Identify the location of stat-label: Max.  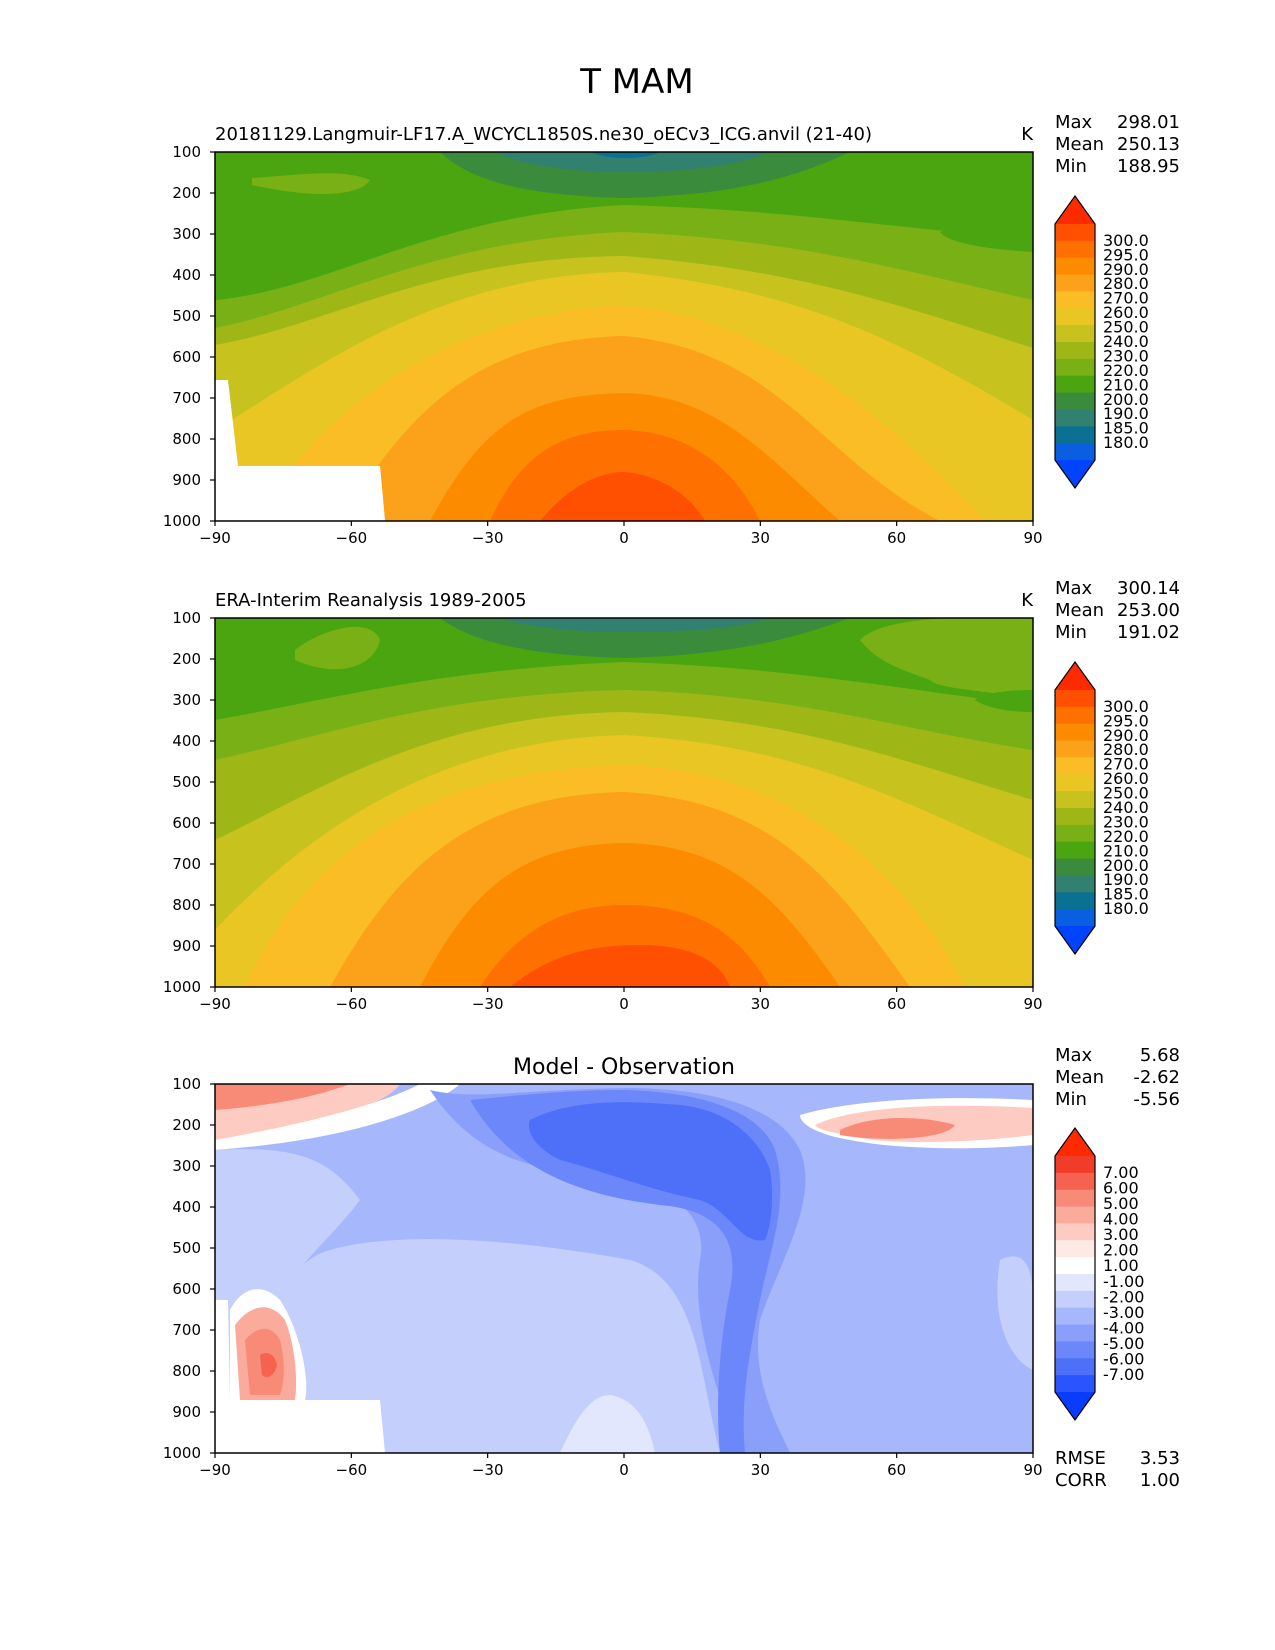
(1074, 122).